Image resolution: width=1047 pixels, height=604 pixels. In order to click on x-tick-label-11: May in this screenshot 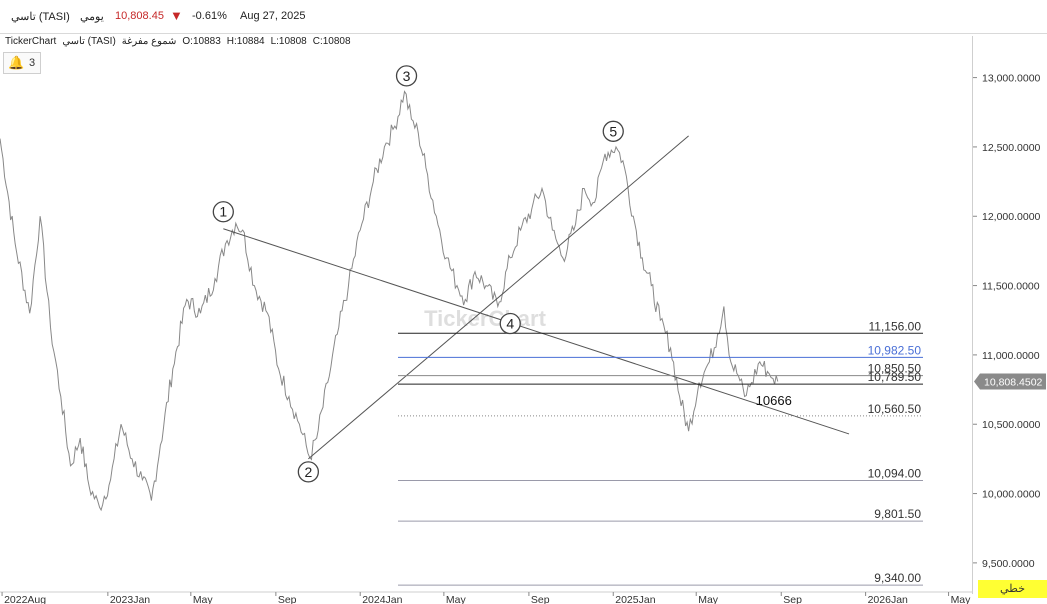, I will do `click(961, 599)`.